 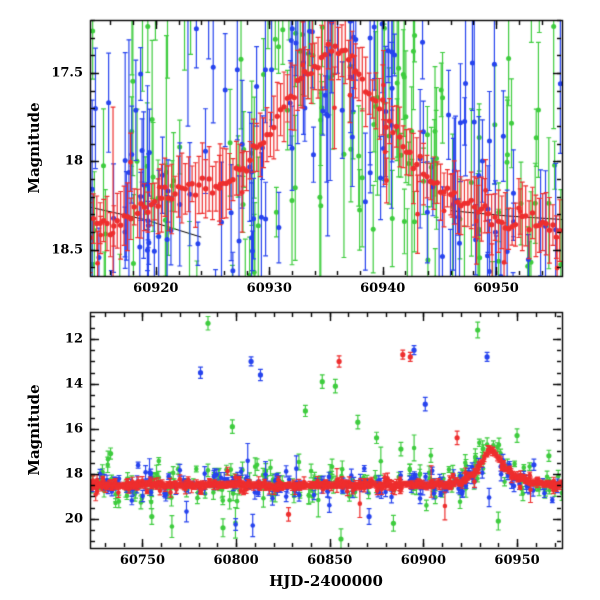 I want to click on x-axis-title: HJD-2400000, so click(x=326, y=581).